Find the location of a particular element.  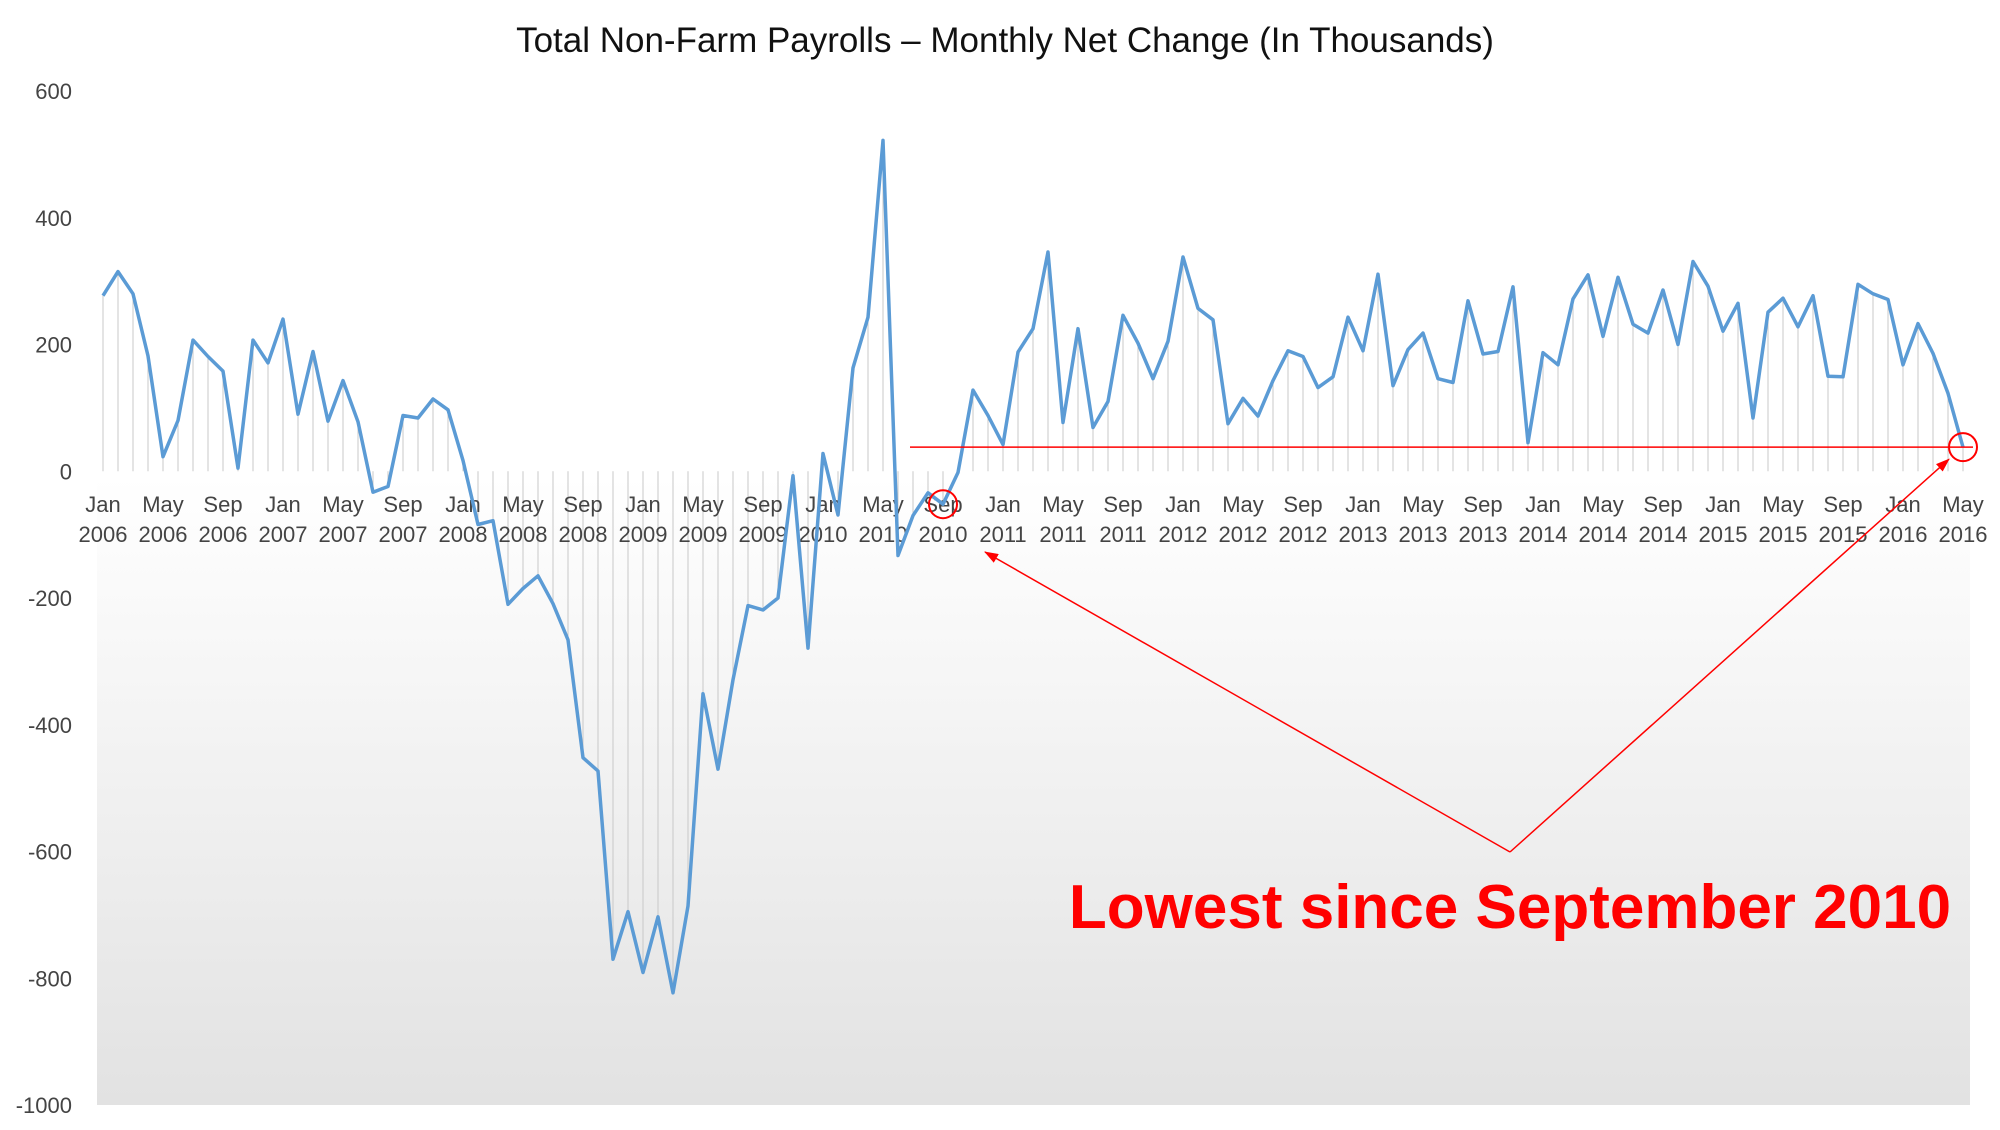

x-tick-label: Sep 2009 is located at coordinates (763, 519).